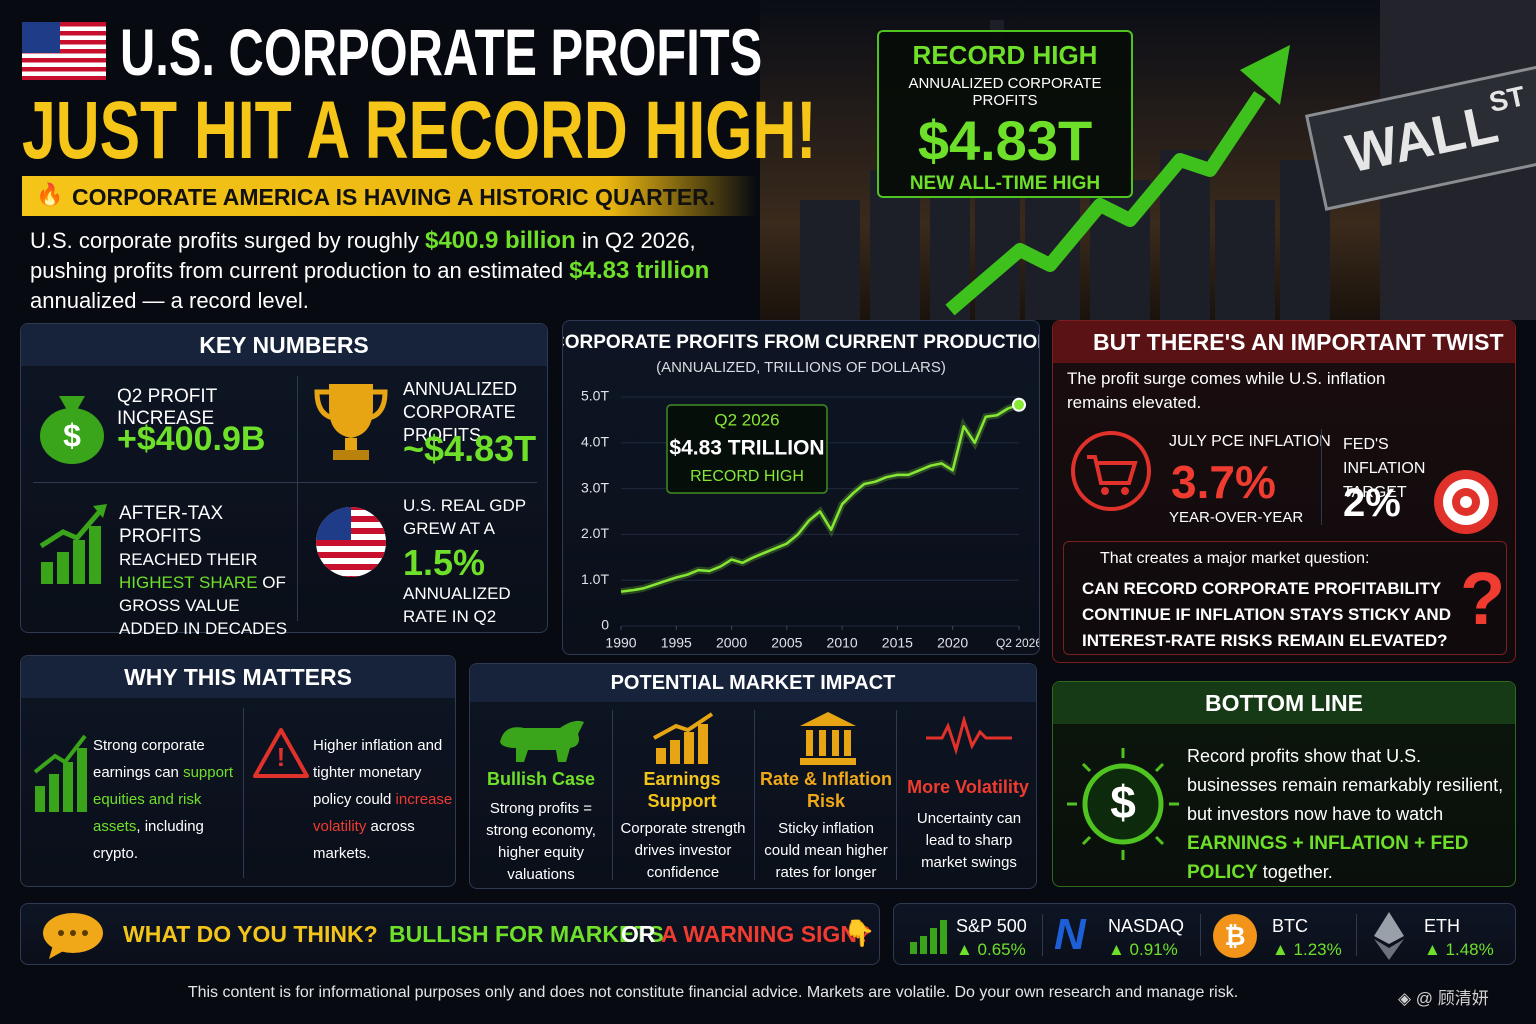  I want to click on annotation: $4.83 TRILLION, so click(746, 448).